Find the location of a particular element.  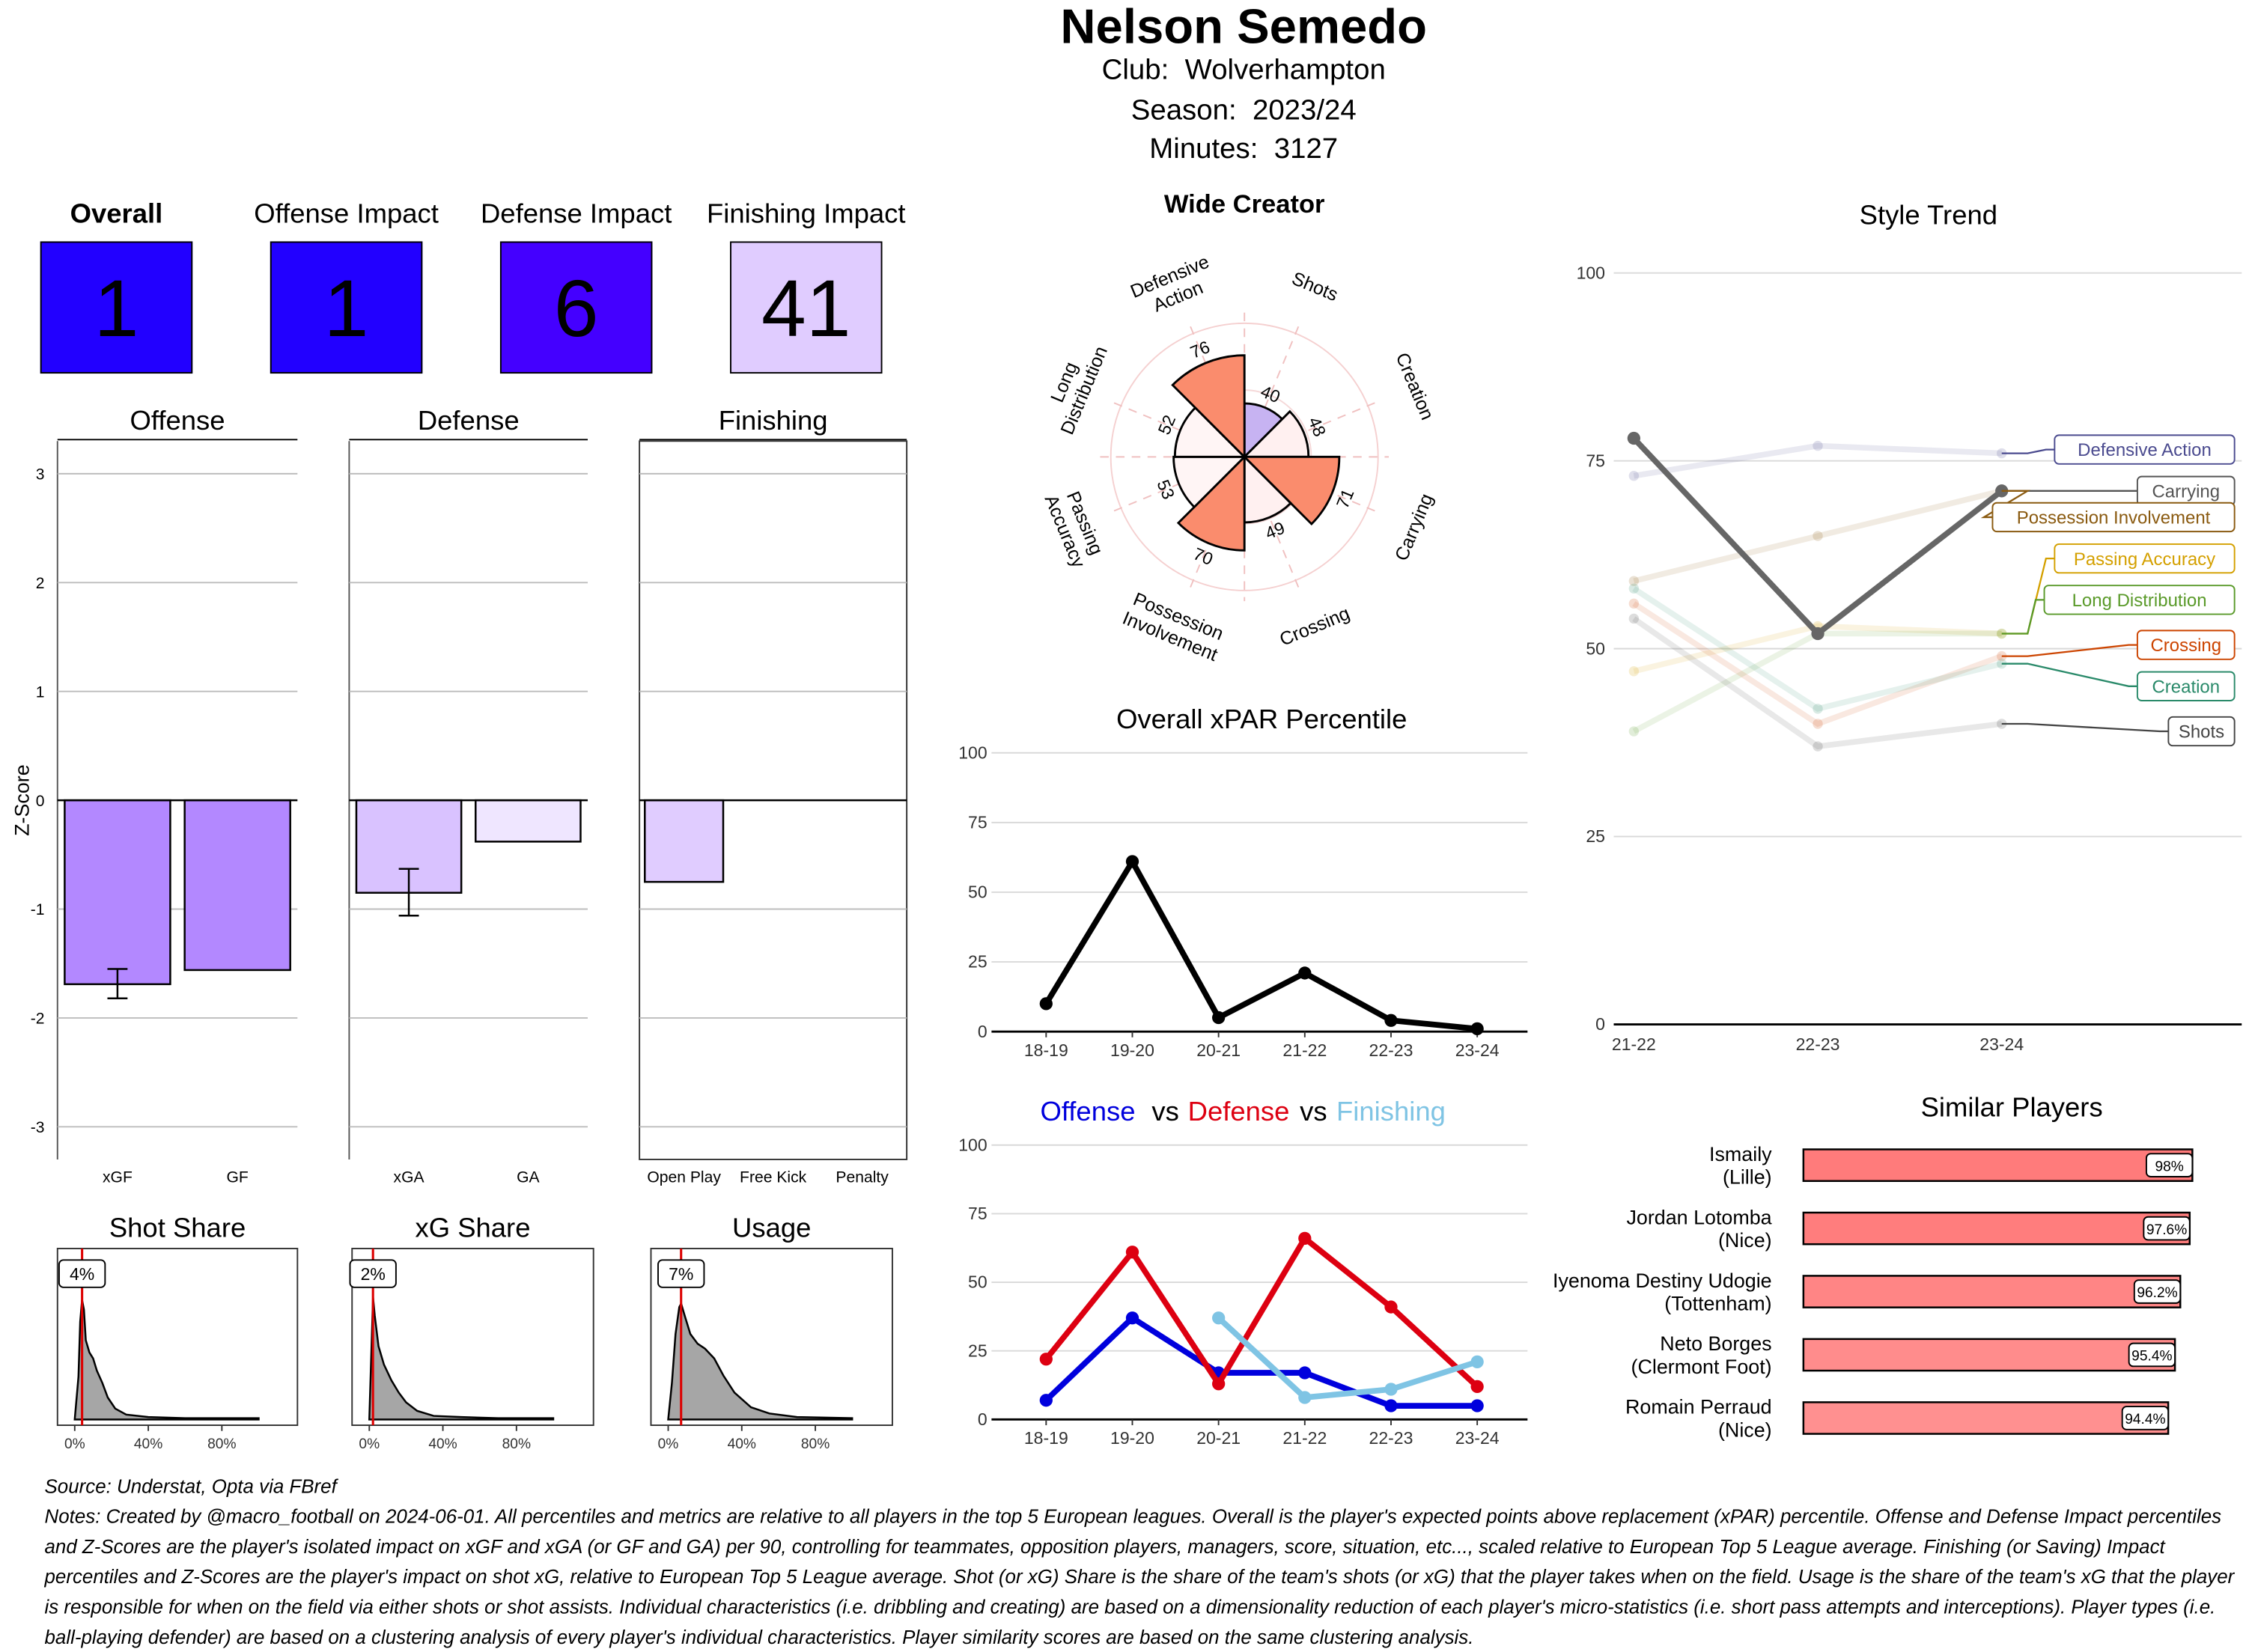

ovd-title-part: Finishing is located at coordinates (1391, 1111).